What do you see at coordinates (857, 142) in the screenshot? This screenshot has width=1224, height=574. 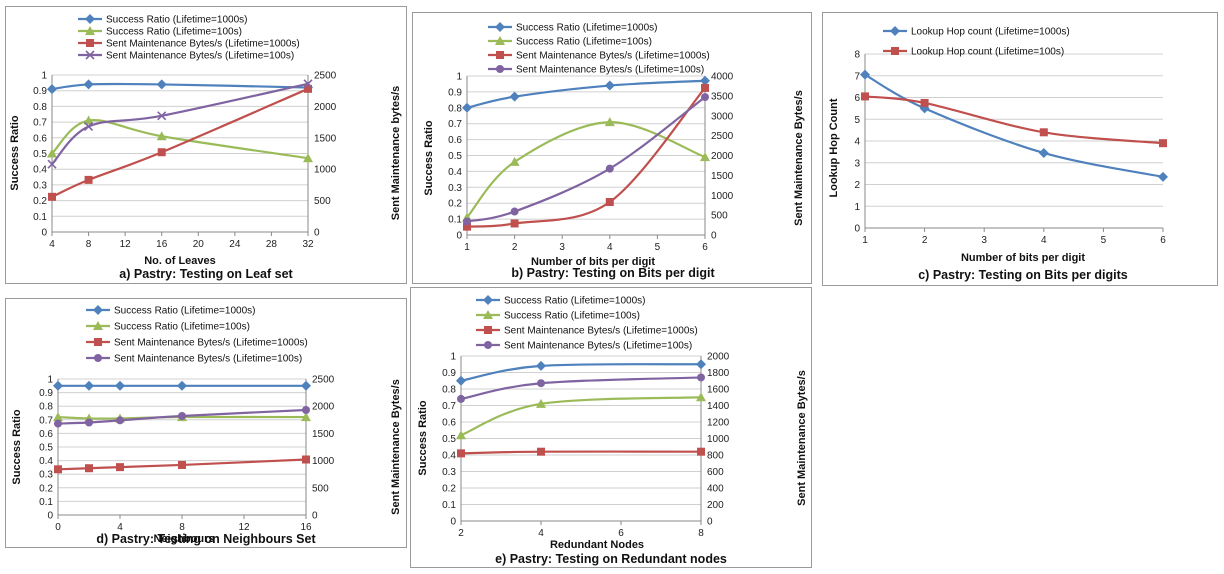 I see `y-tick-label: 4` at bounding box center [857, 142].